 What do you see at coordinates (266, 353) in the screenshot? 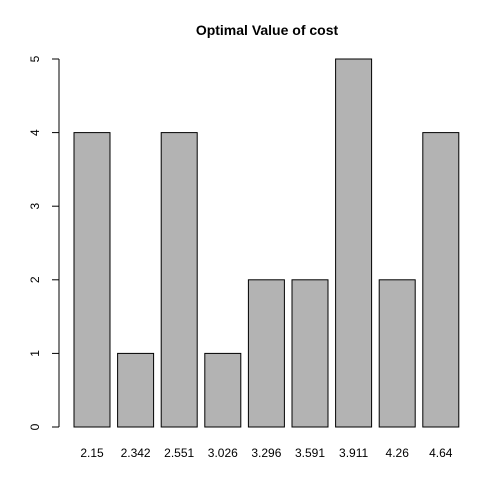
I see `bar-3.296` at bounding box center [266, 353].